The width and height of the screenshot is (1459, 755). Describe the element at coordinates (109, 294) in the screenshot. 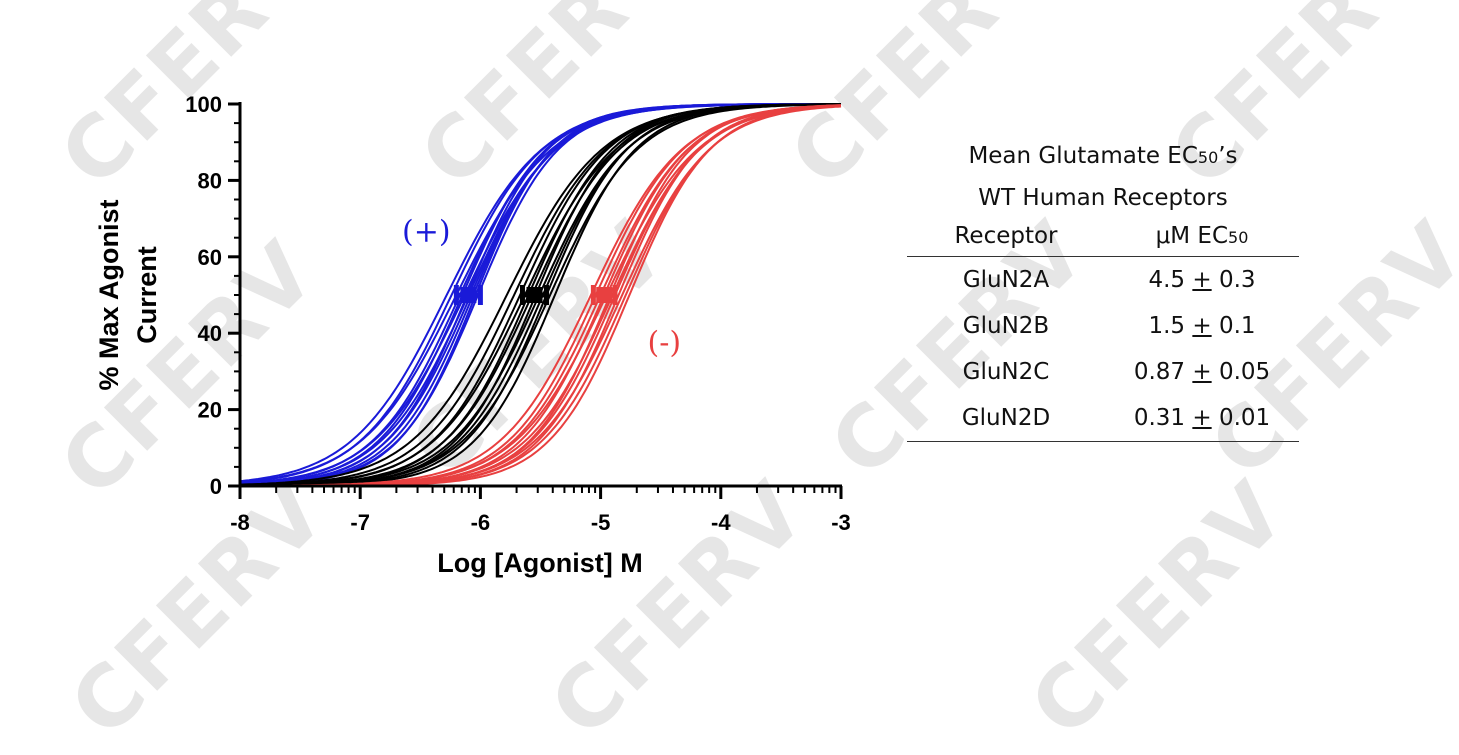

I see `y-axis-title-line1: % Max Agonist` at that location.